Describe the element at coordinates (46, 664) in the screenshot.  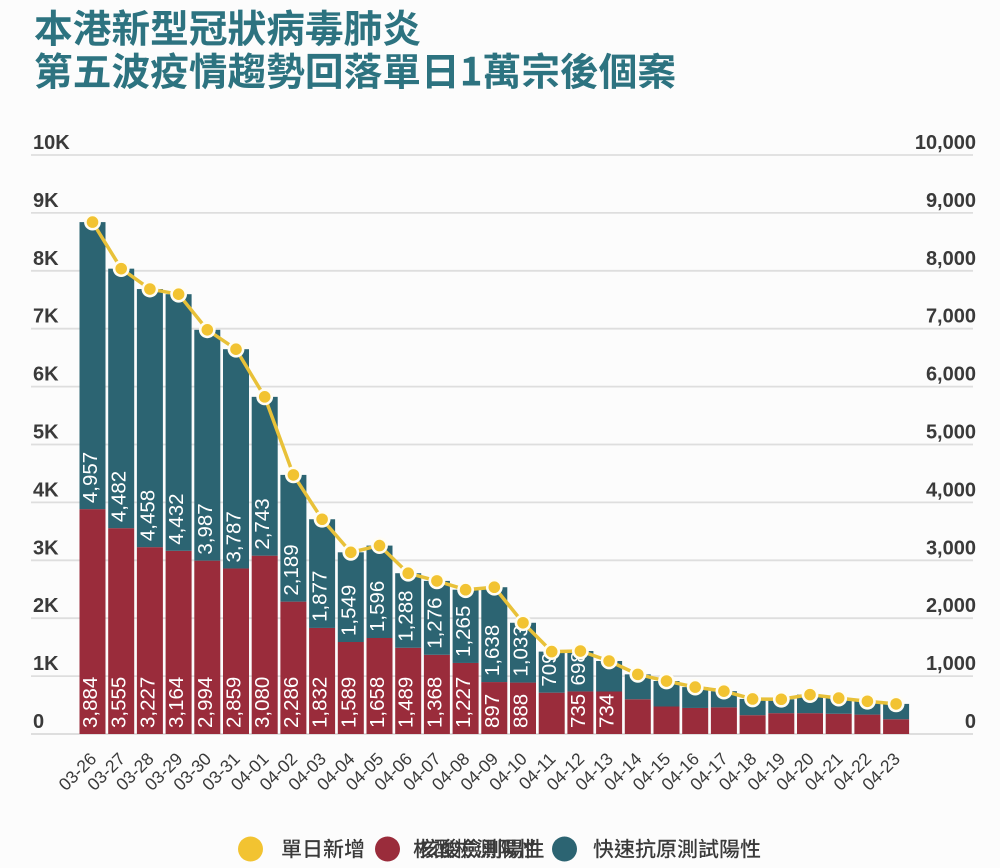
I see `y-tick-label-left: 1K` at that location.